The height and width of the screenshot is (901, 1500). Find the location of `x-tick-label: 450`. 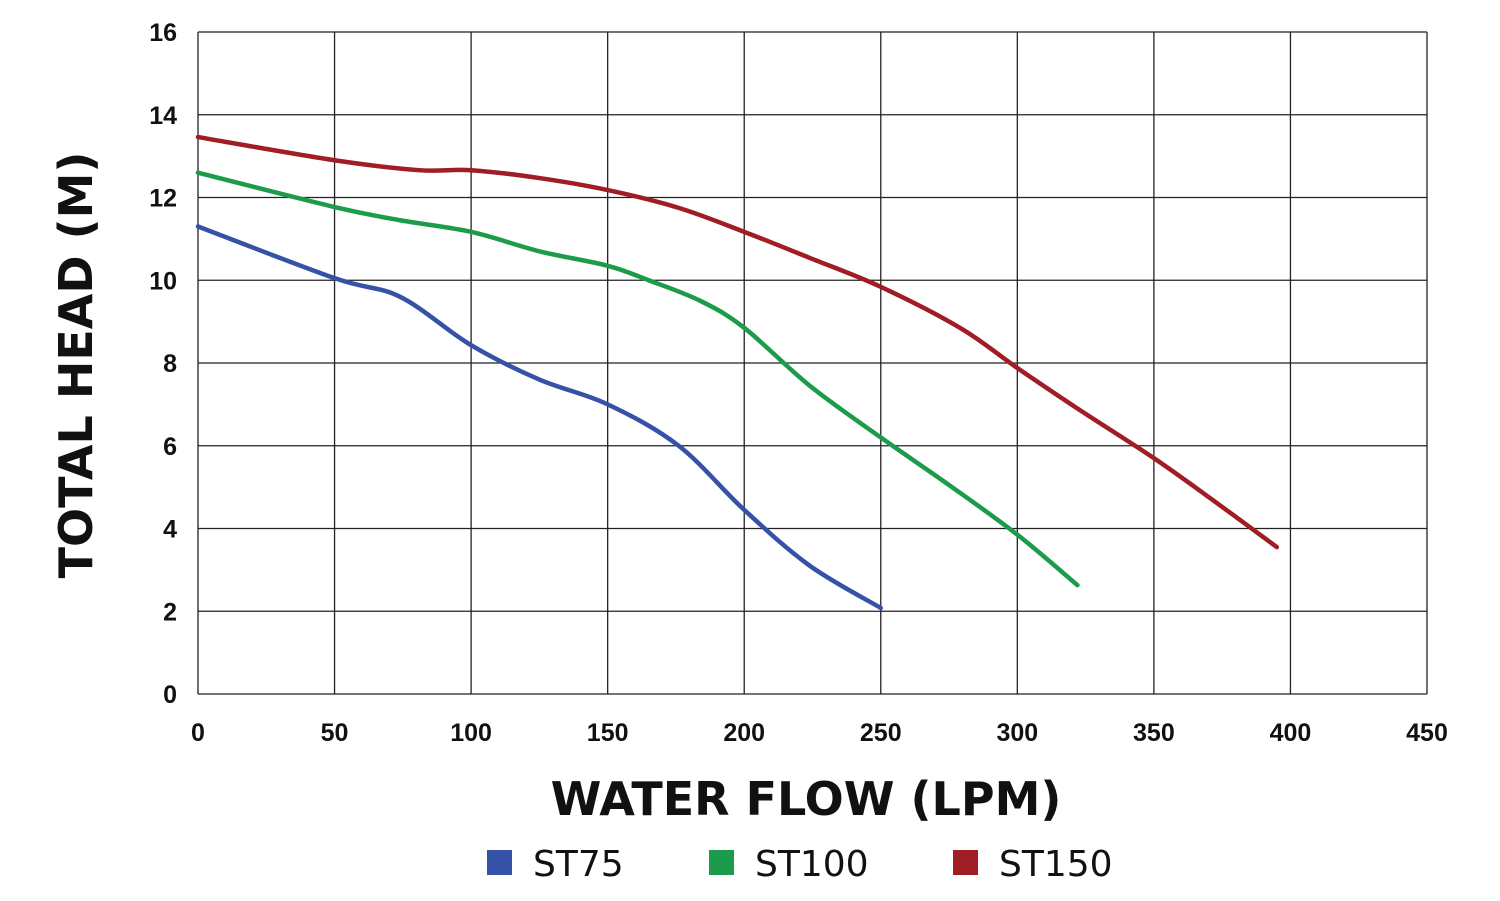

x-tick-label: 450 is located at coordinates (1427, 733).